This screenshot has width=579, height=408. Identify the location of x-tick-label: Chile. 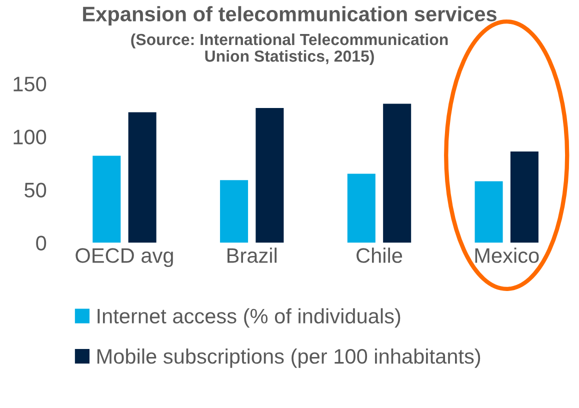
(379, 255).